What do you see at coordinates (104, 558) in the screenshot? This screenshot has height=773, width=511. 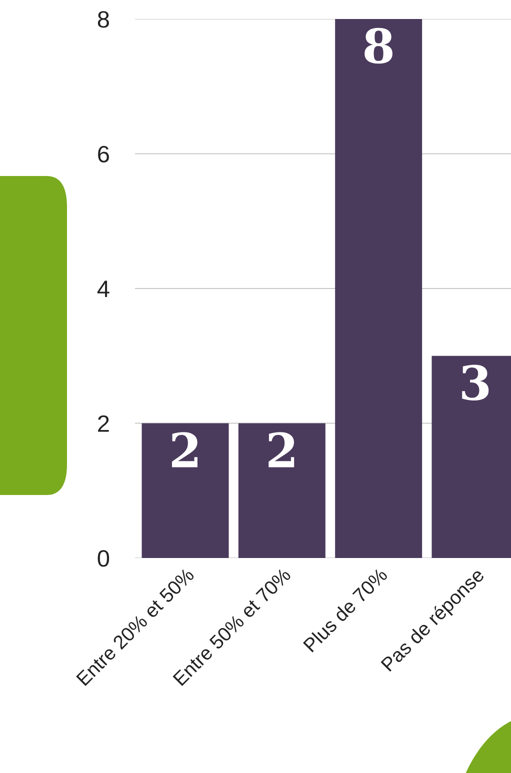 I see `y-tick-label: 0` at bounding box center [104, 558].